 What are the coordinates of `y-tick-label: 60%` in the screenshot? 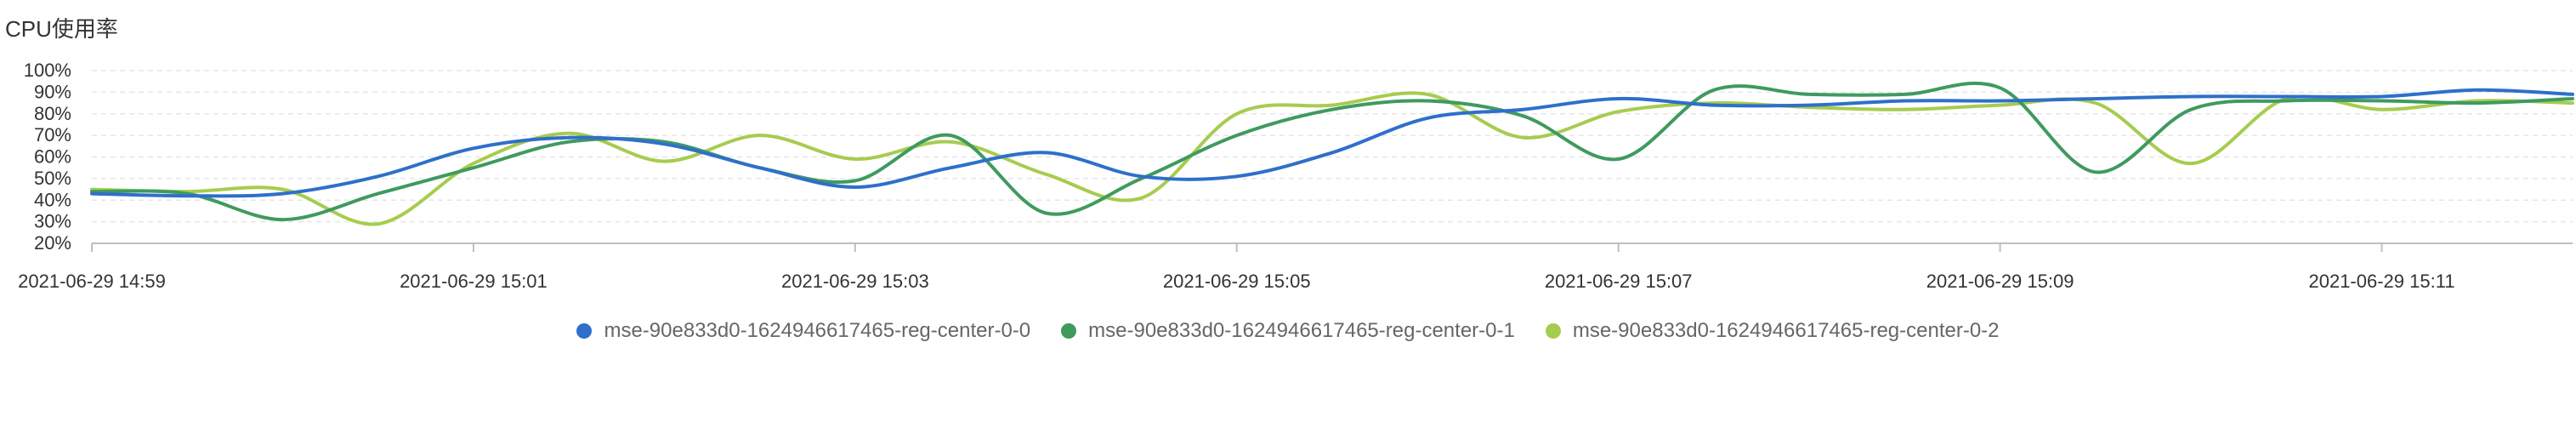 It's located at (53, 157).